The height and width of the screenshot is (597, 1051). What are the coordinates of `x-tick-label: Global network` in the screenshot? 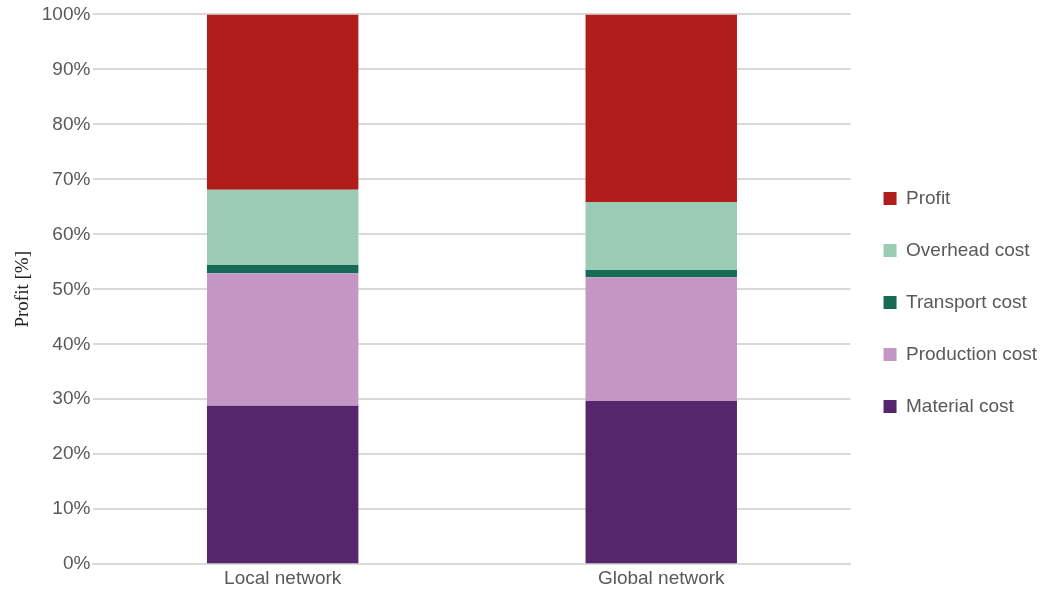 It's located at (661, 577).